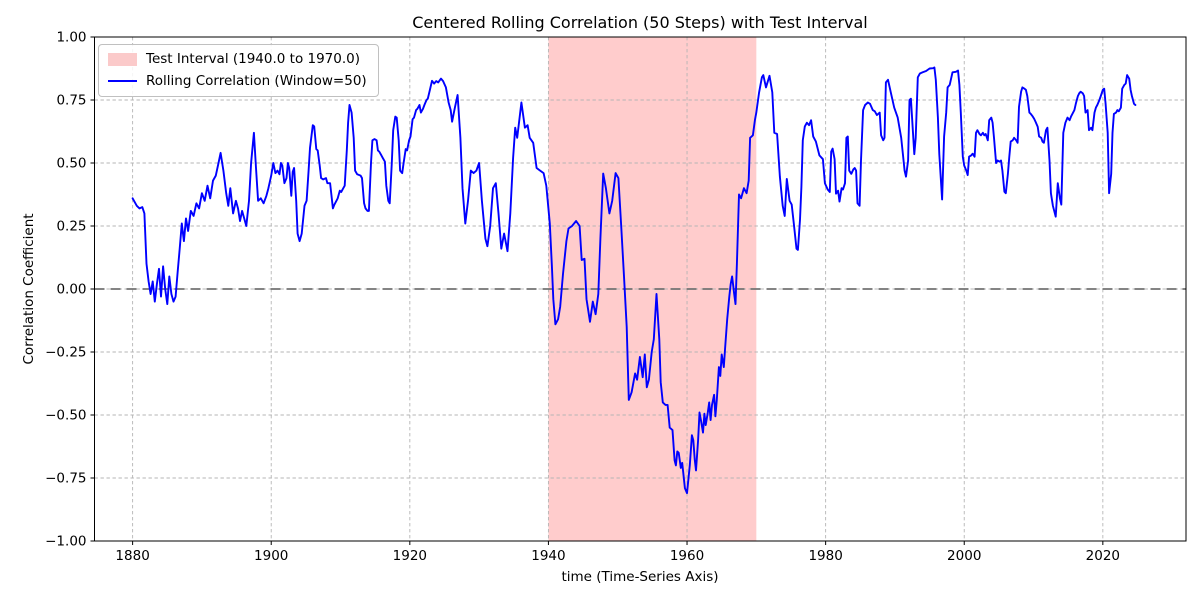  I want to click on legend-label-test-interval: Test Interval (1940.0 to 1970.0), so click(253, 59).